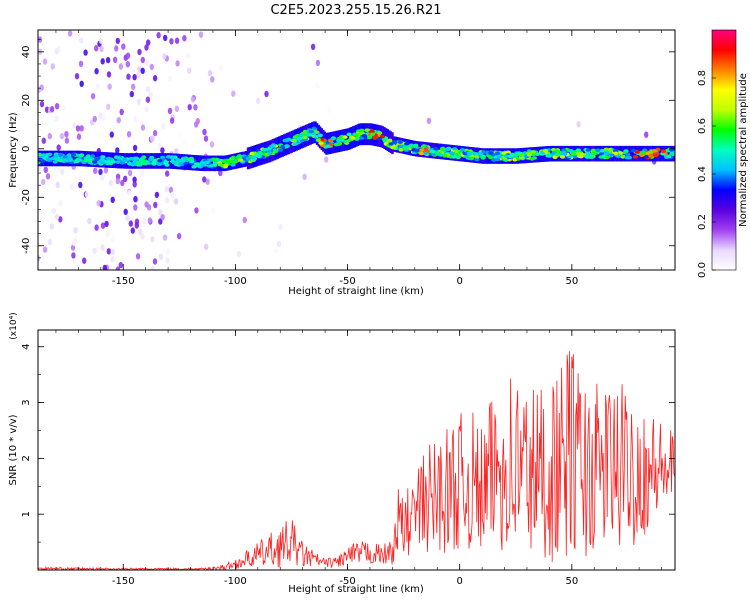 Image resolution: width=750 pixels, height=600 pixels. I want to click on y-tick-label: 1, so click(26, 514).